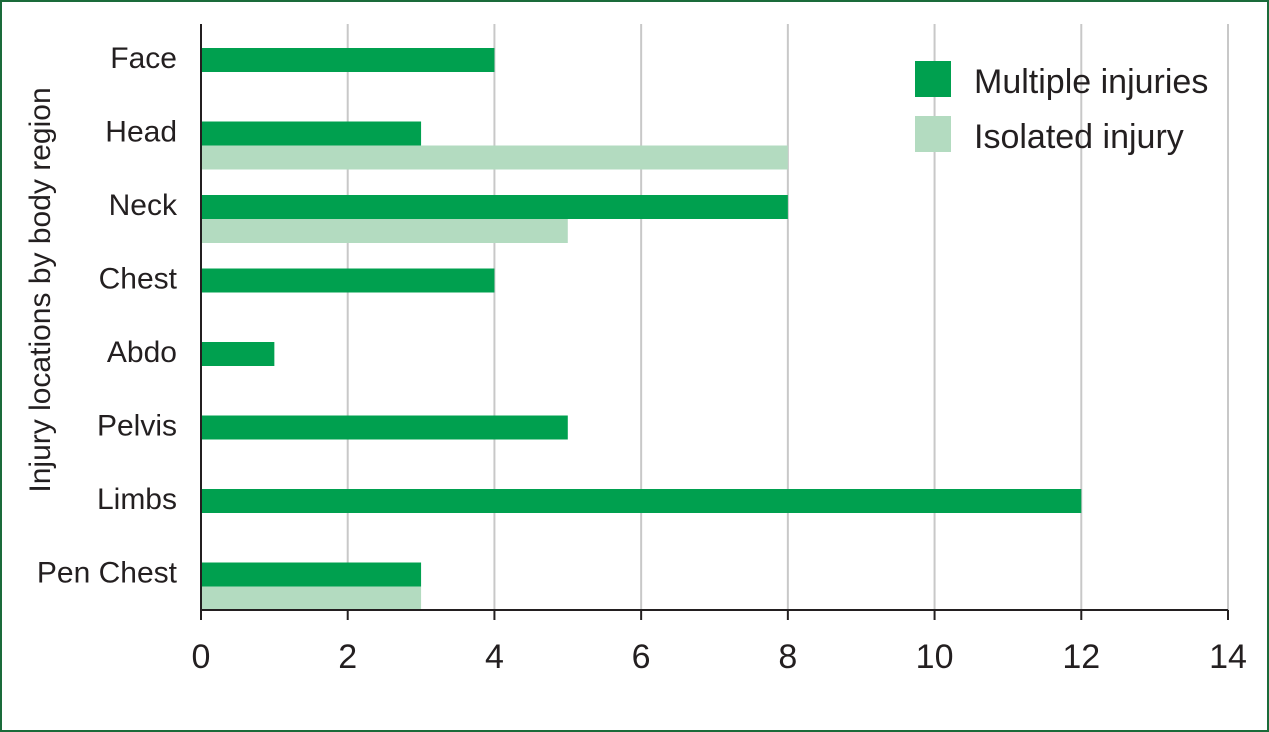  I want to click on x-tick-label-14: 14, so click(1228, 657).